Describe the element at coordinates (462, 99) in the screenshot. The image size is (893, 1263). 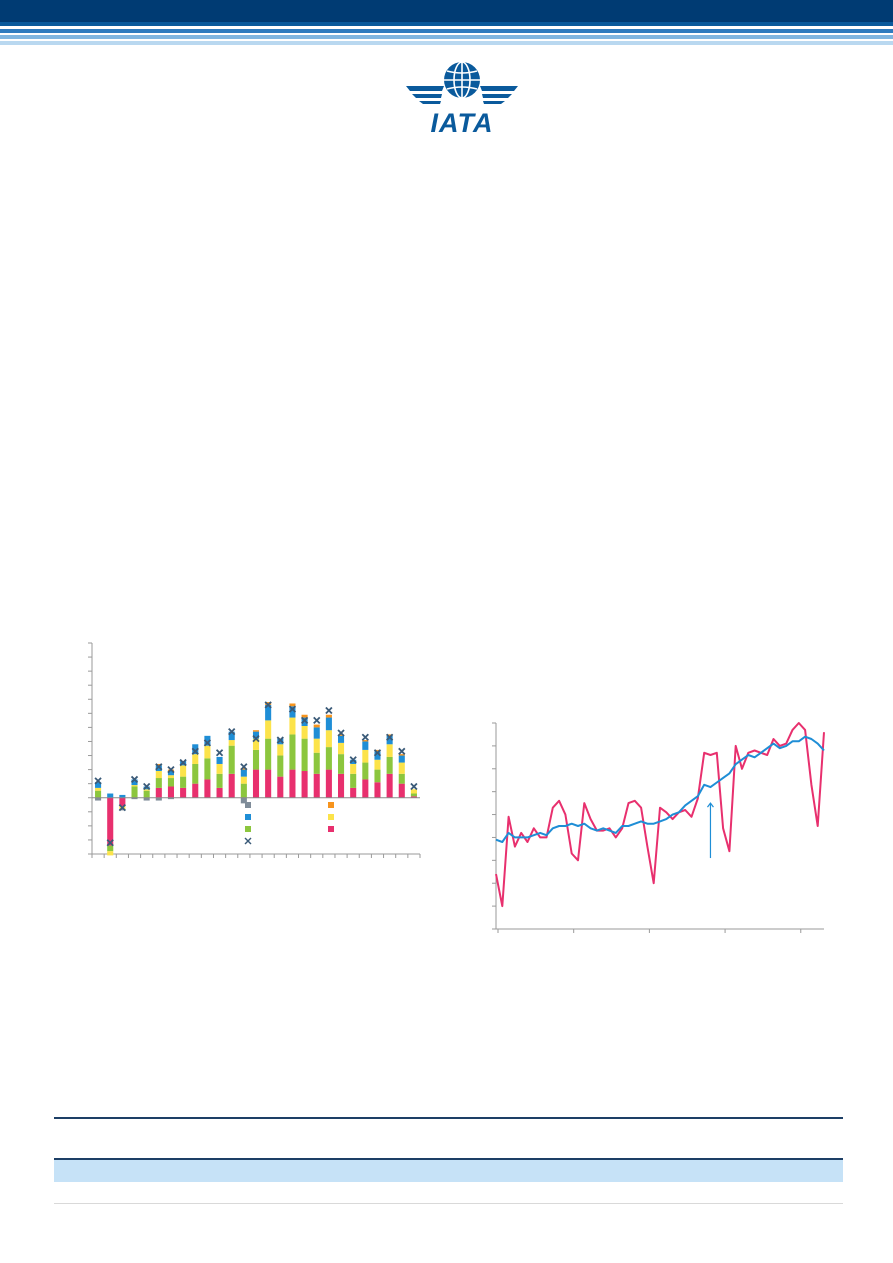
I see `iata-logo: IATA` at that location.